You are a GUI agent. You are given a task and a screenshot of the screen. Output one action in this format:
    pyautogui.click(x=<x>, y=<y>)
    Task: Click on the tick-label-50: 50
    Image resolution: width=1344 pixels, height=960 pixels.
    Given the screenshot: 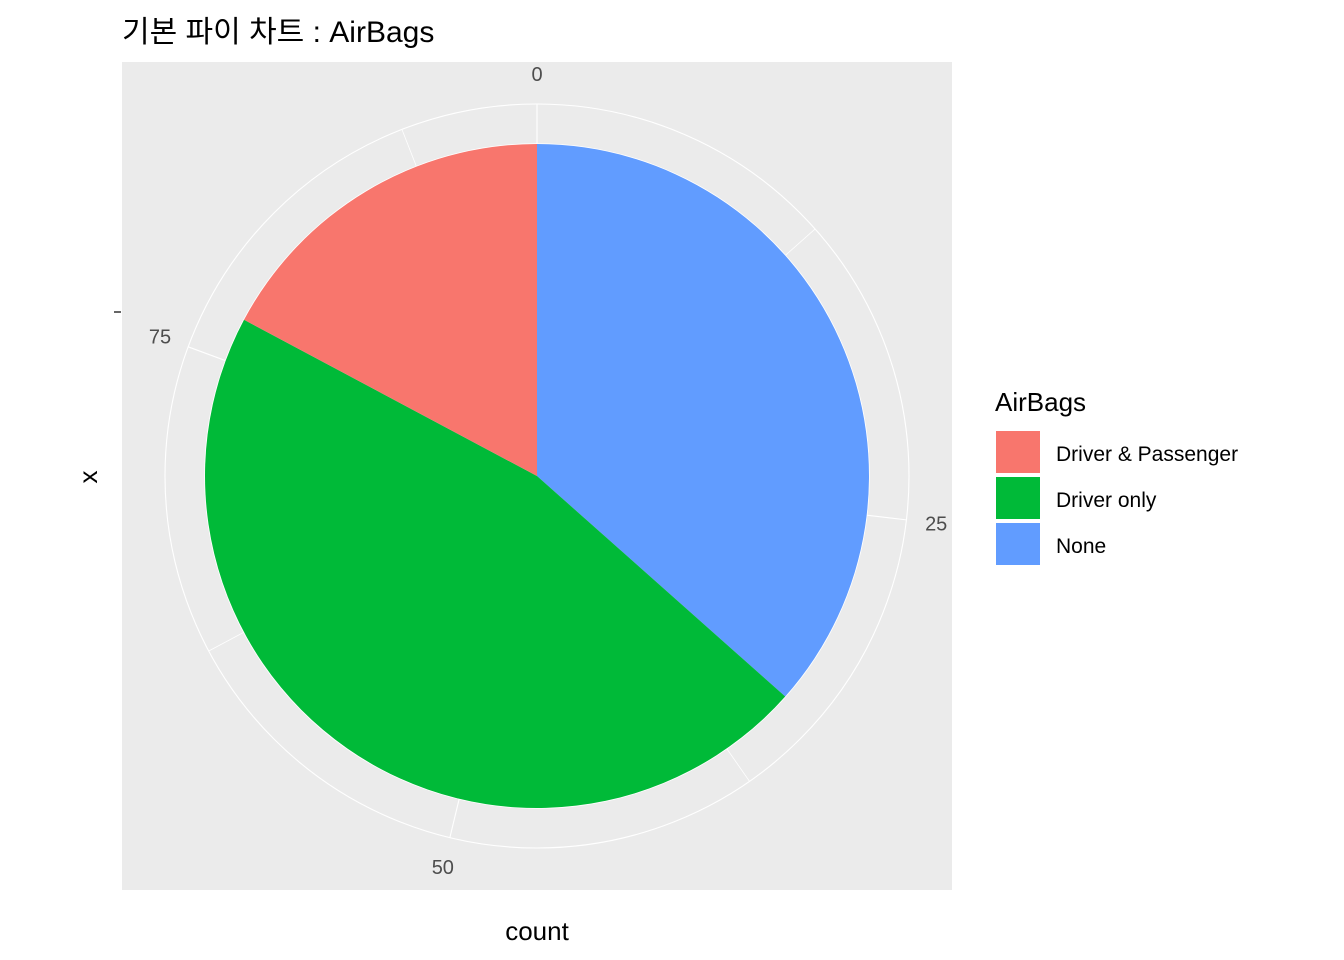 What is the action you would take?
    pyautogui.click(x=443, y=868)
    